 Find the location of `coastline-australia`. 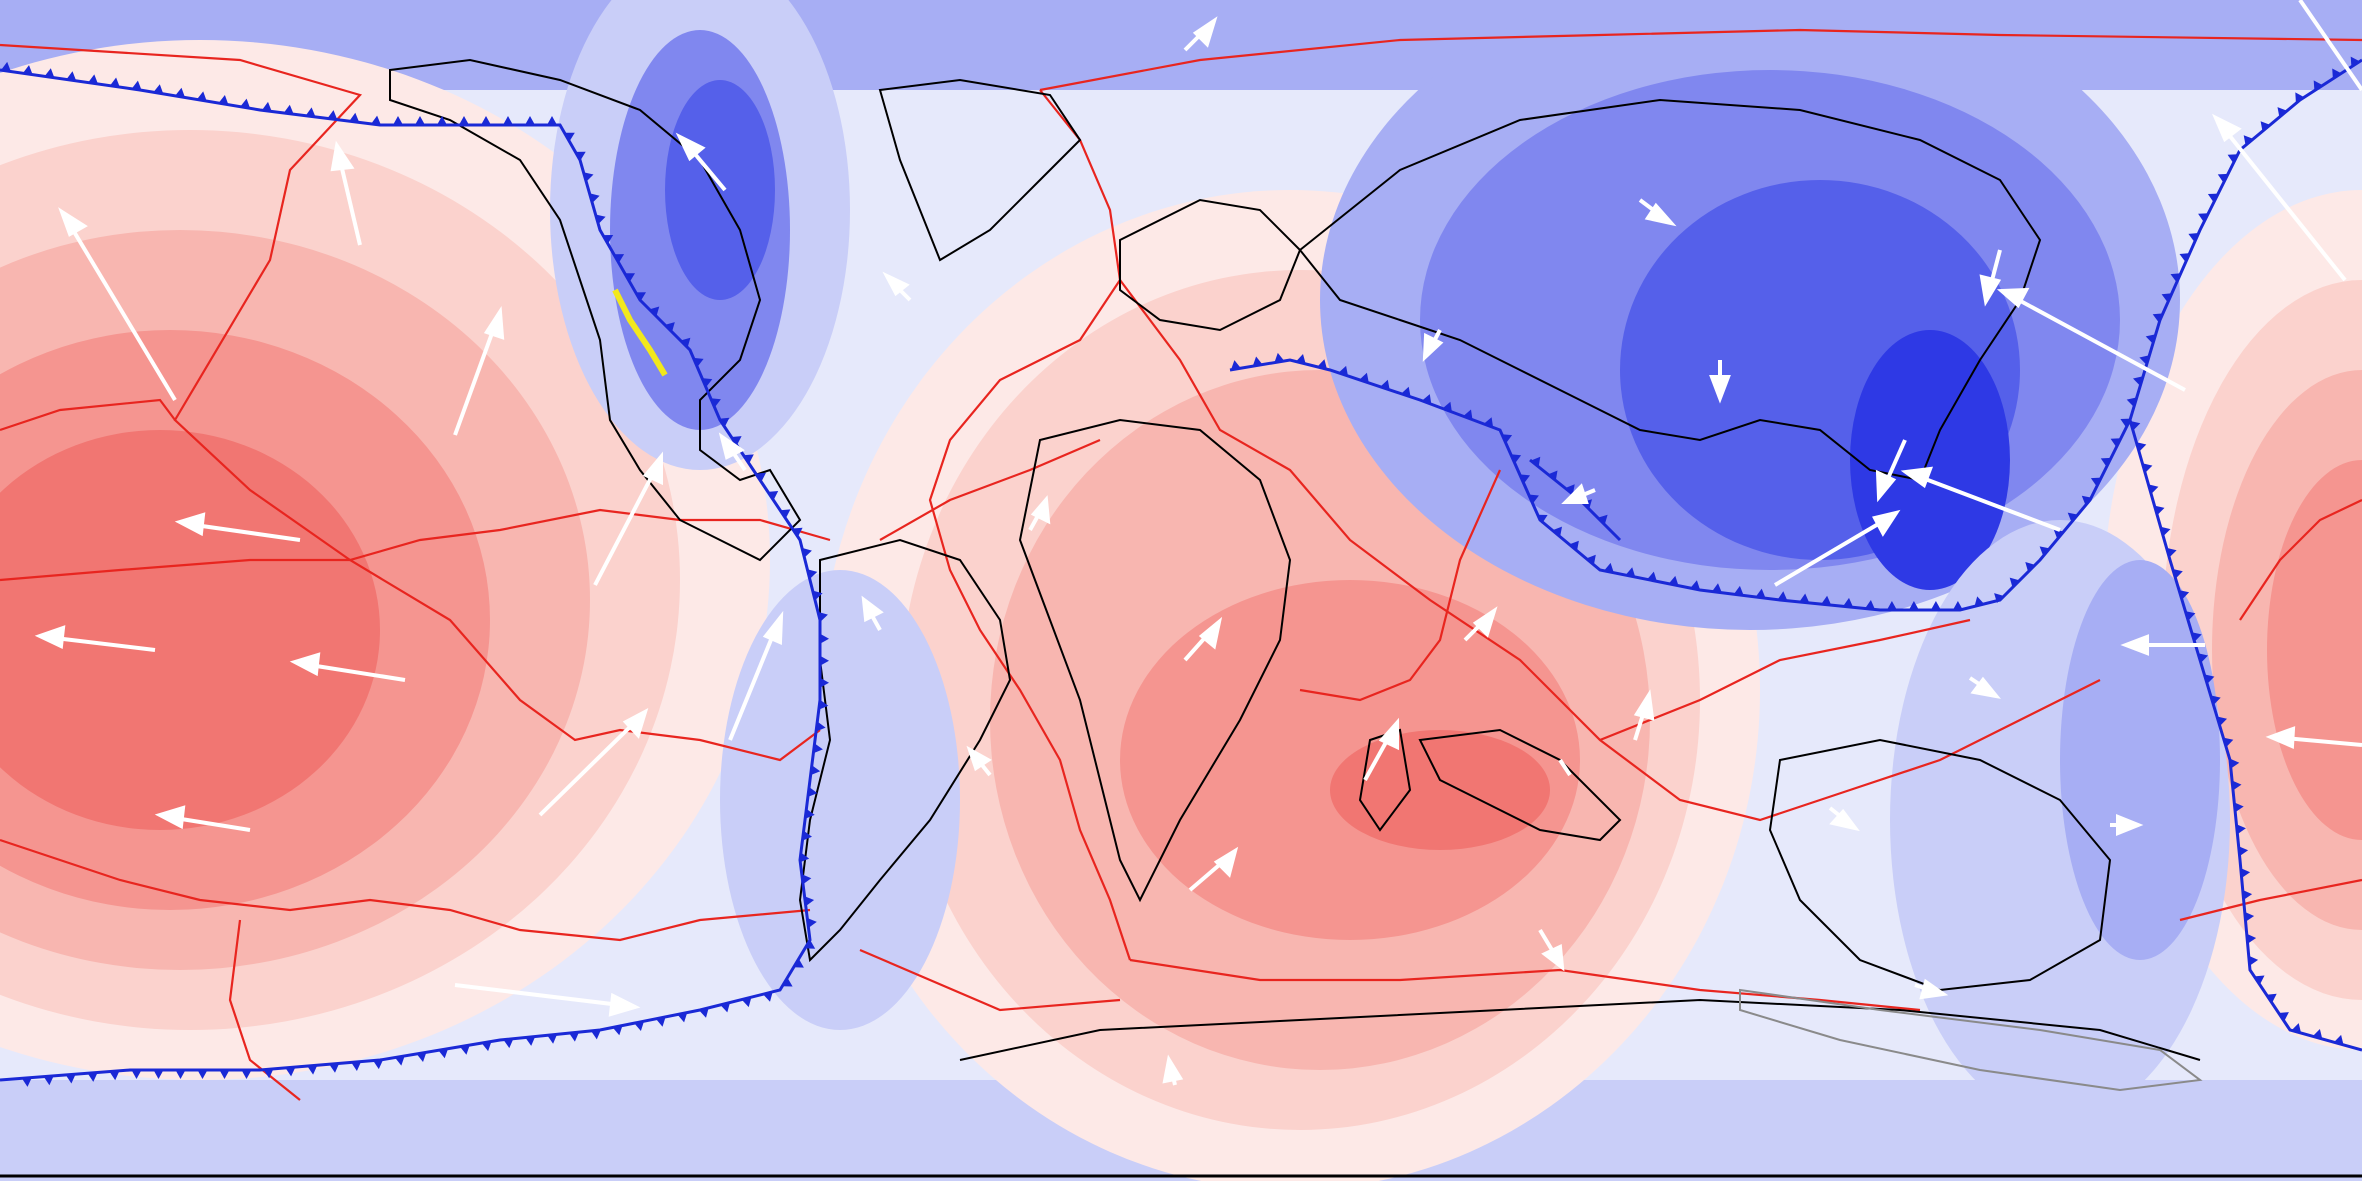

coastline-australia is located at coordinates (1940, 865).